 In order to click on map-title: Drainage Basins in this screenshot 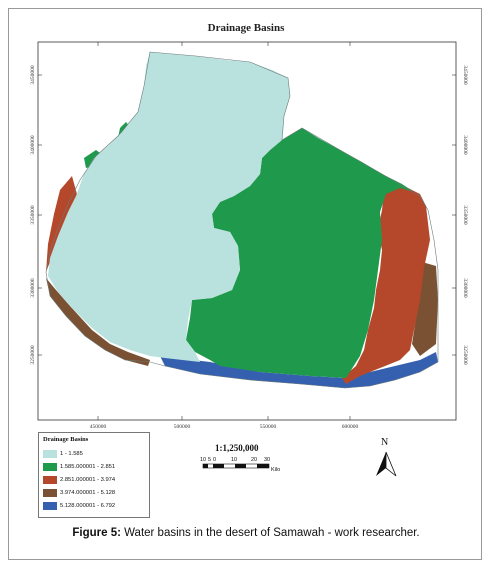, I will do `click(246, 28)`.